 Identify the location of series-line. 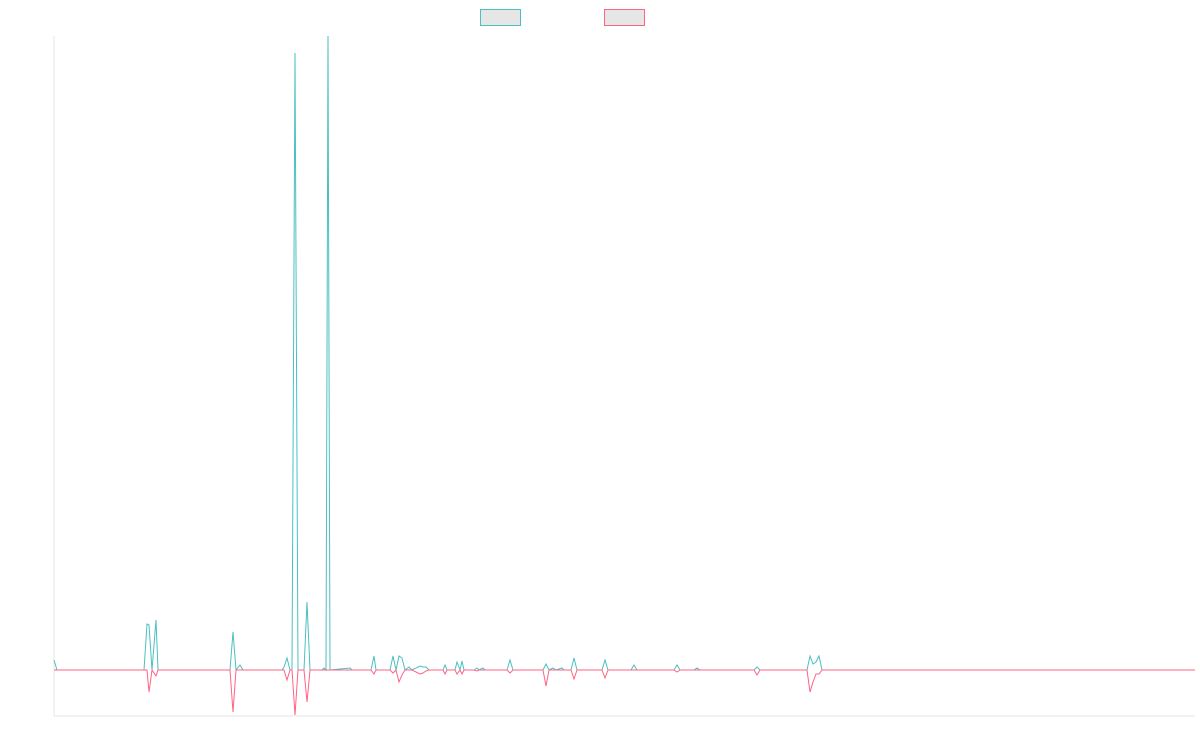
(624, 692).